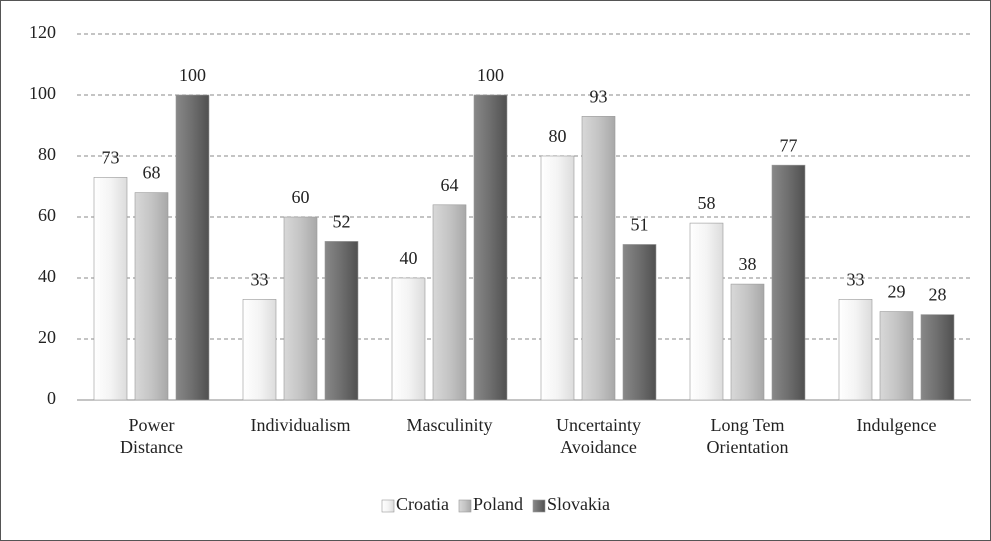  What do you see at coordinates (152, 173) in the screenshot?
I see `data-label: 68` at bounding box center [152, 173].